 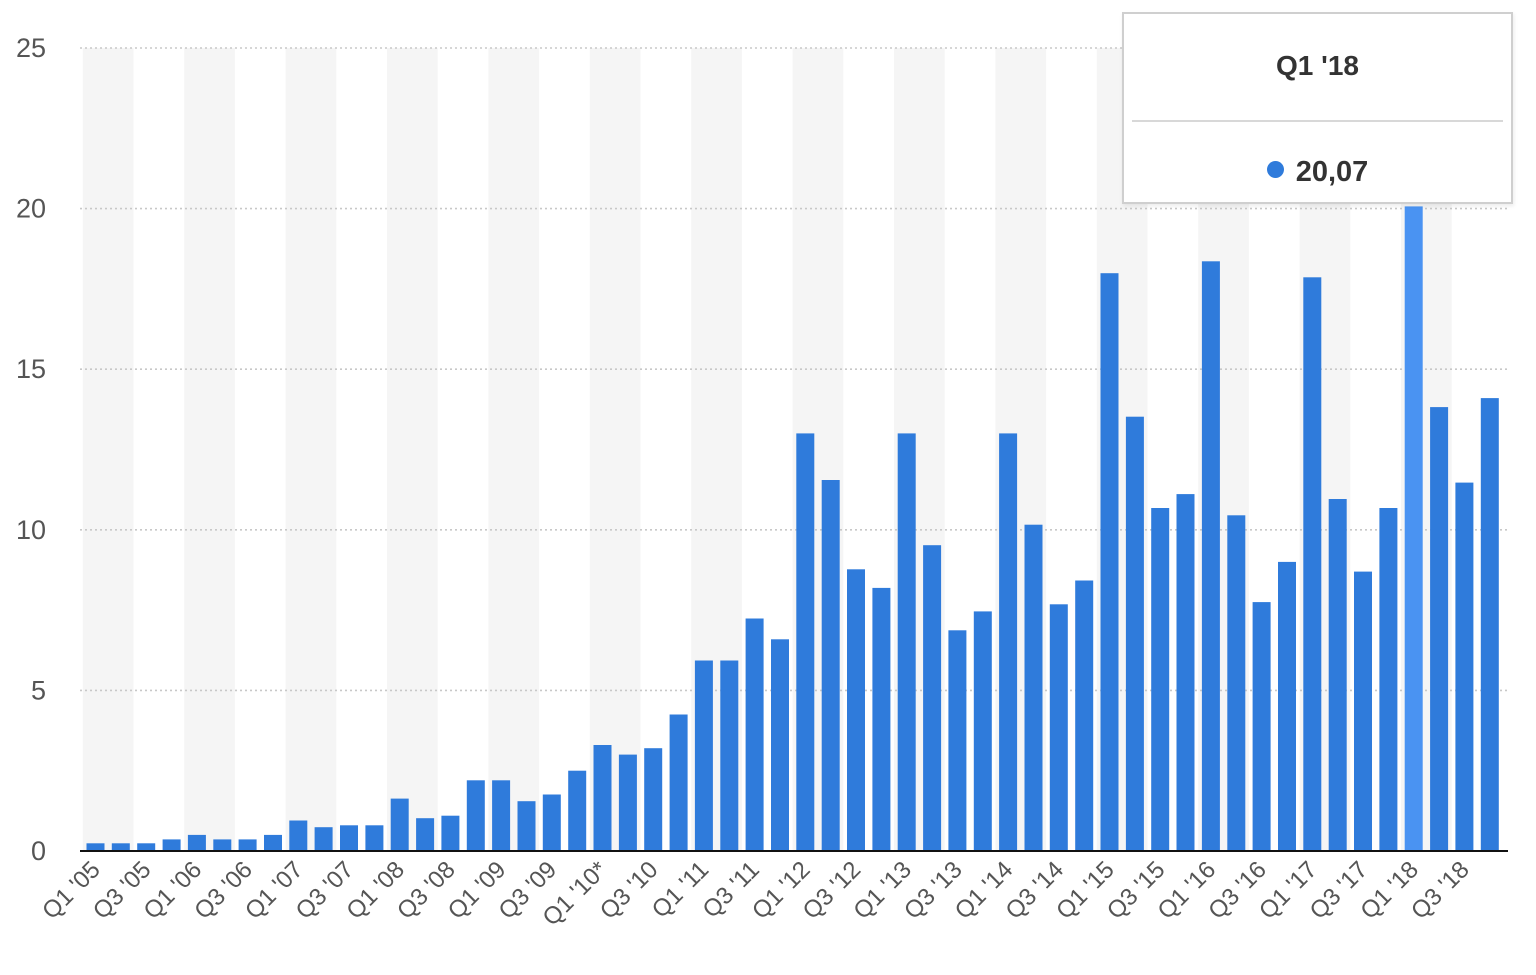 I want to click on x-tick-label: Q3 '10, so click(x=629, y=890).